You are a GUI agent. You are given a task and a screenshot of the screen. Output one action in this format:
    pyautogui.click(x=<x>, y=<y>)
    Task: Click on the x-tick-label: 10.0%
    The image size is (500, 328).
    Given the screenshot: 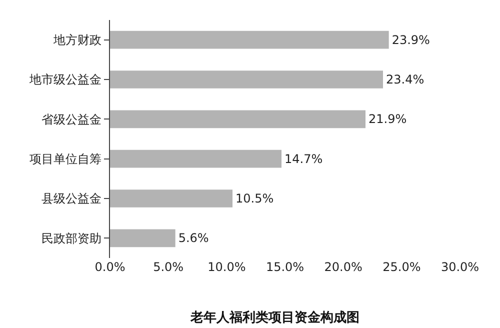 What is the action you would take?
    pyautogui.click(x=227, y=267)
    